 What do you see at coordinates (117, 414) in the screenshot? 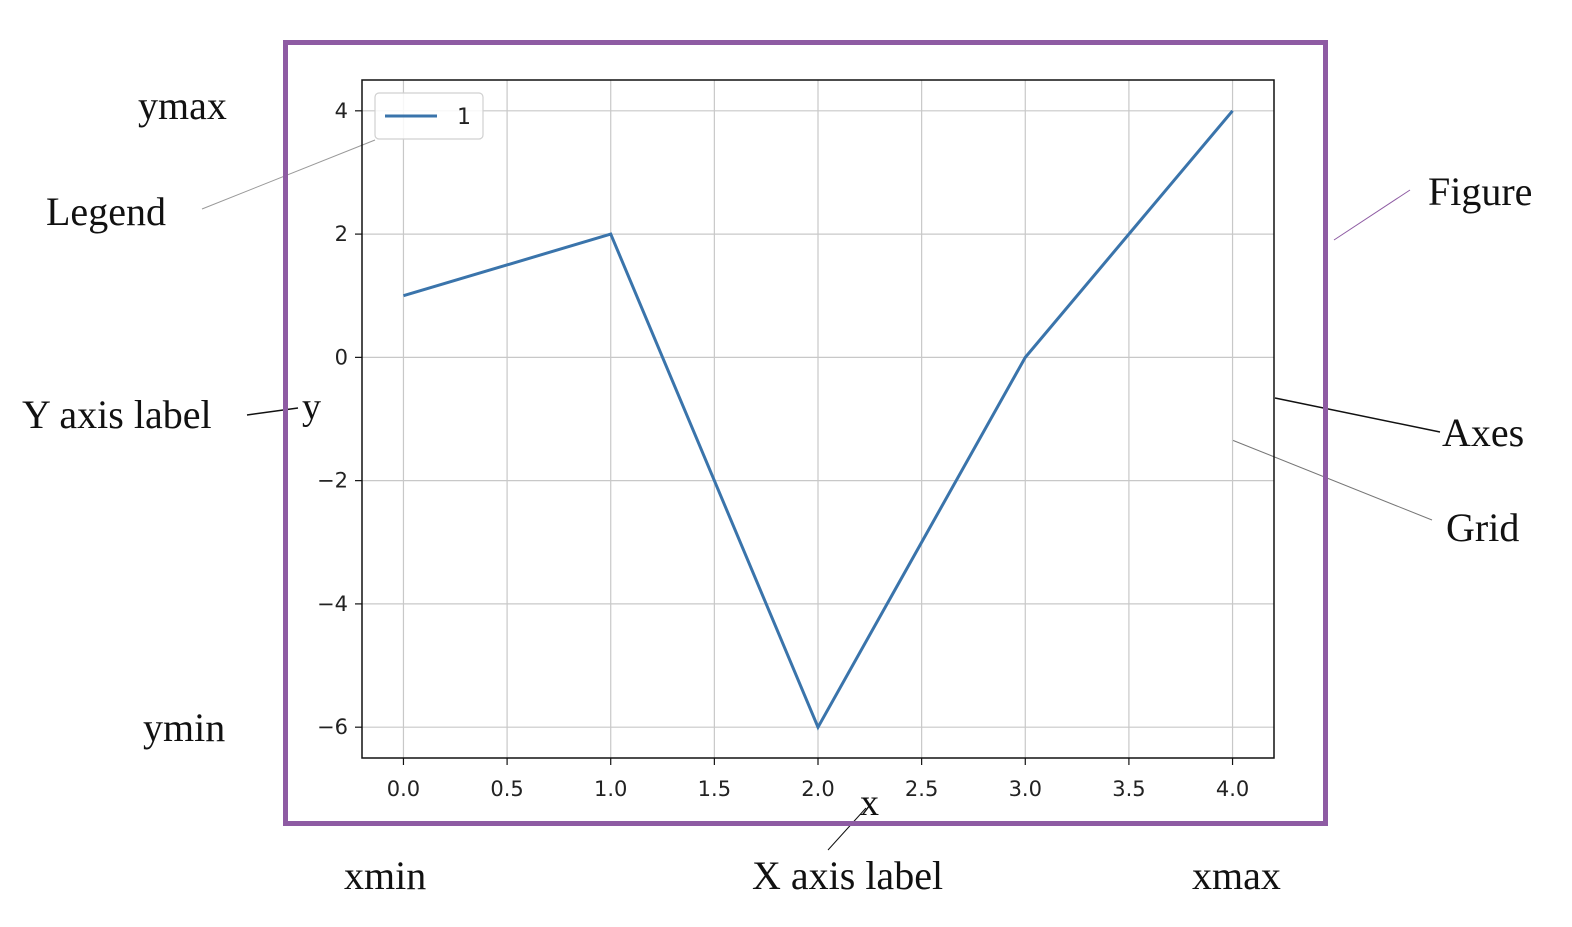
I see `annotation-y-axis-label: Y axis label` at bounding box center [117, 414].